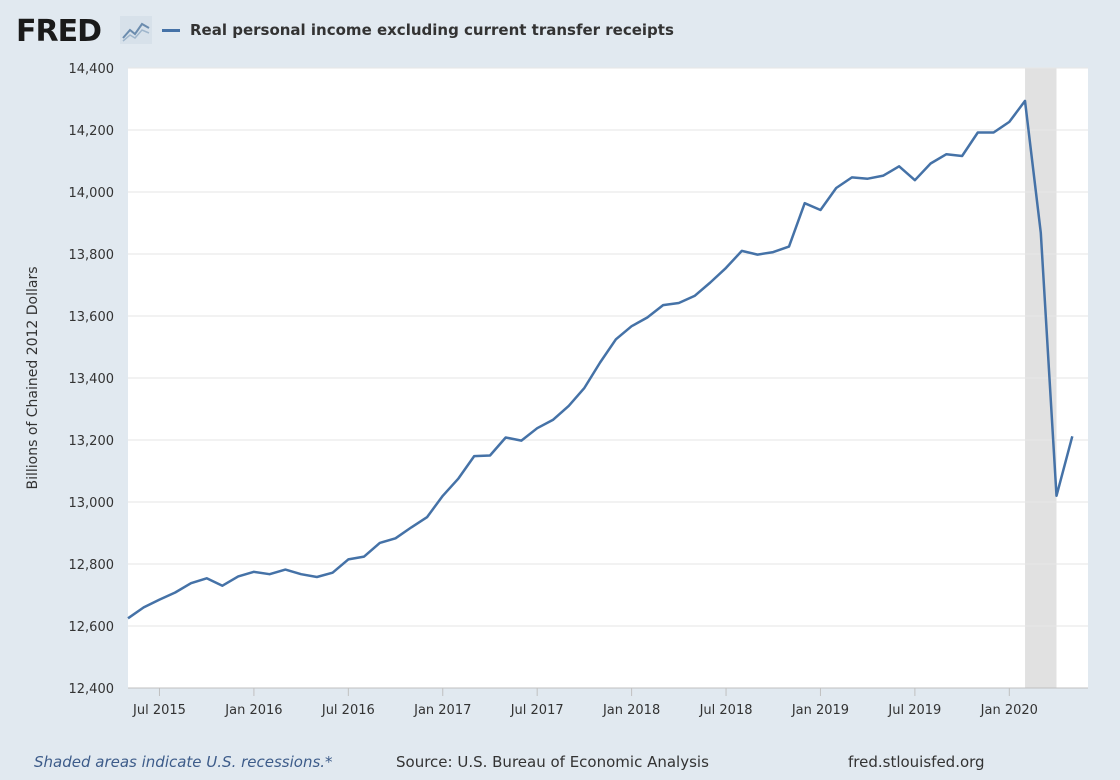 The image size is (1120, 780). I want to click on x-tick-label: Jan 2020, so click(1009, 710).